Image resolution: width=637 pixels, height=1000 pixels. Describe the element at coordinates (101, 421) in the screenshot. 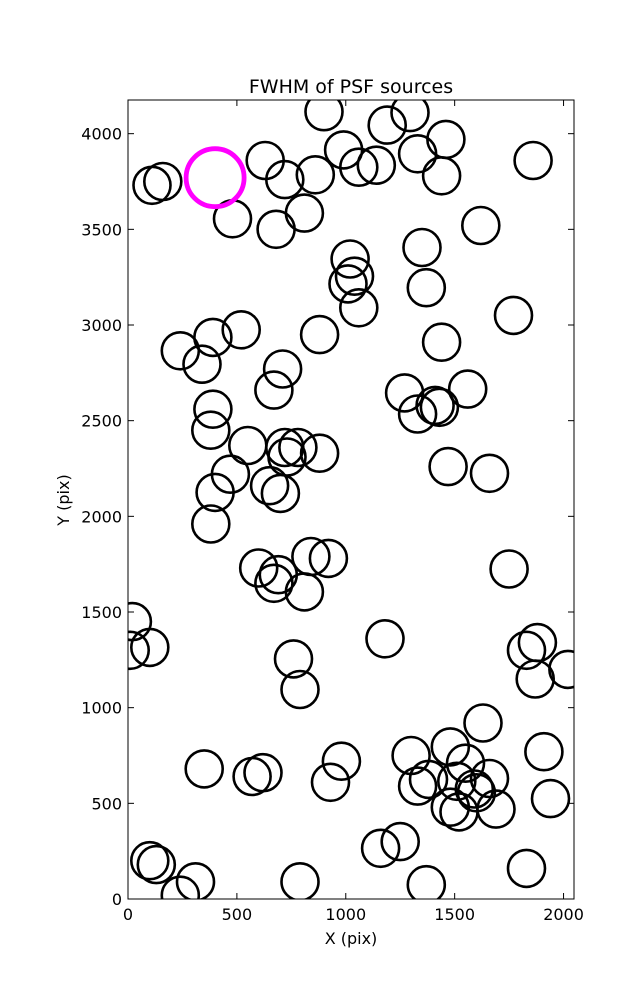

I see `y-tick-label: 2500` at that location.